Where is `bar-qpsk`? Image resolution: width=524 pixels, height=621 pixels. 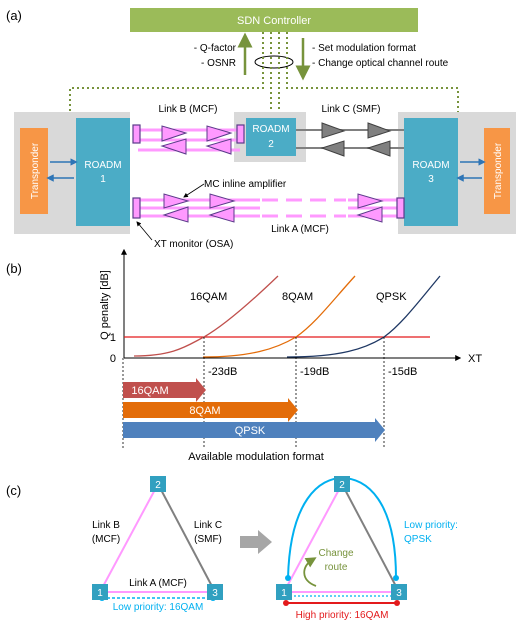 bar-qpsk is located at coordinates (254, 430).